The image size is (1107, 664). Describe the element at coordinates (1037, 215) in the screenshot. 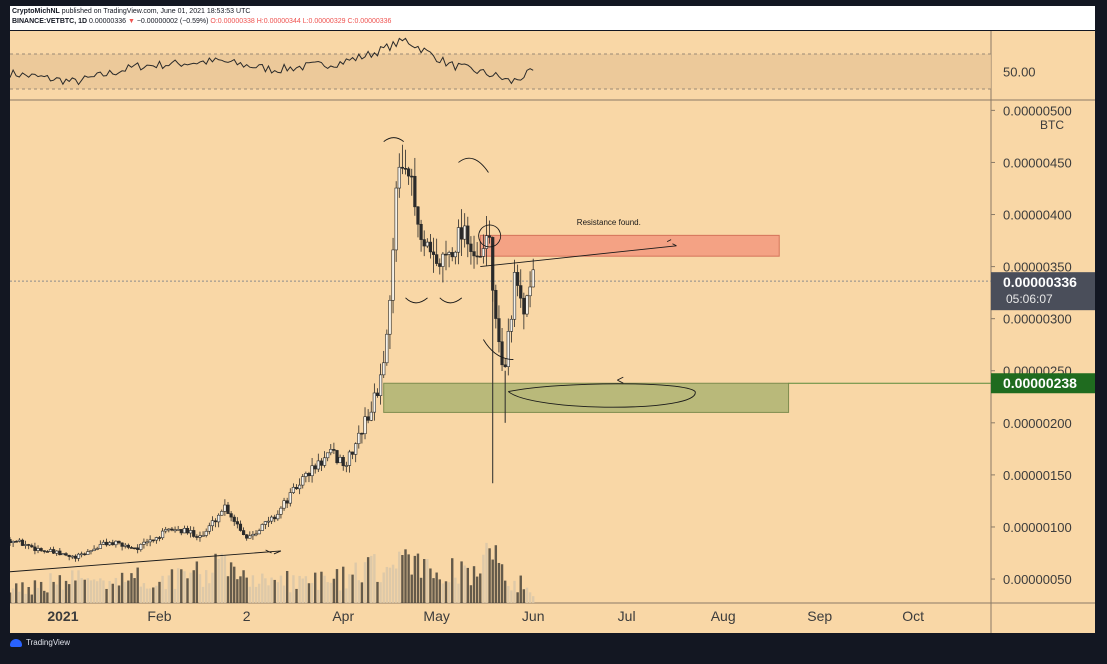

I see `price-tick-label: 0.00000400` at that location.